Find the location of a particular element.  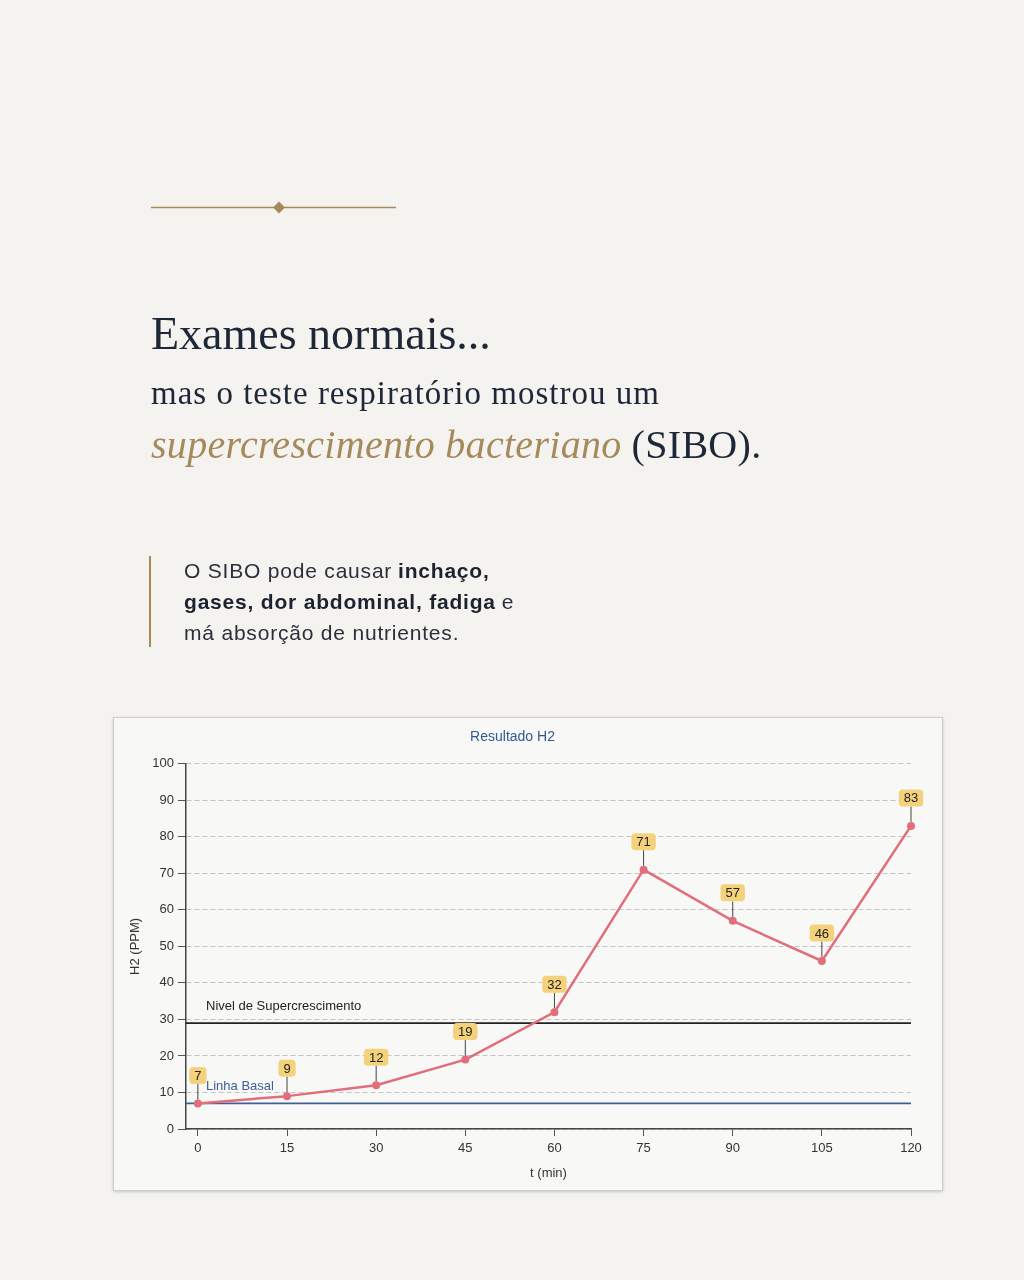

data-label: 32 is located at coordinates (554, 984).